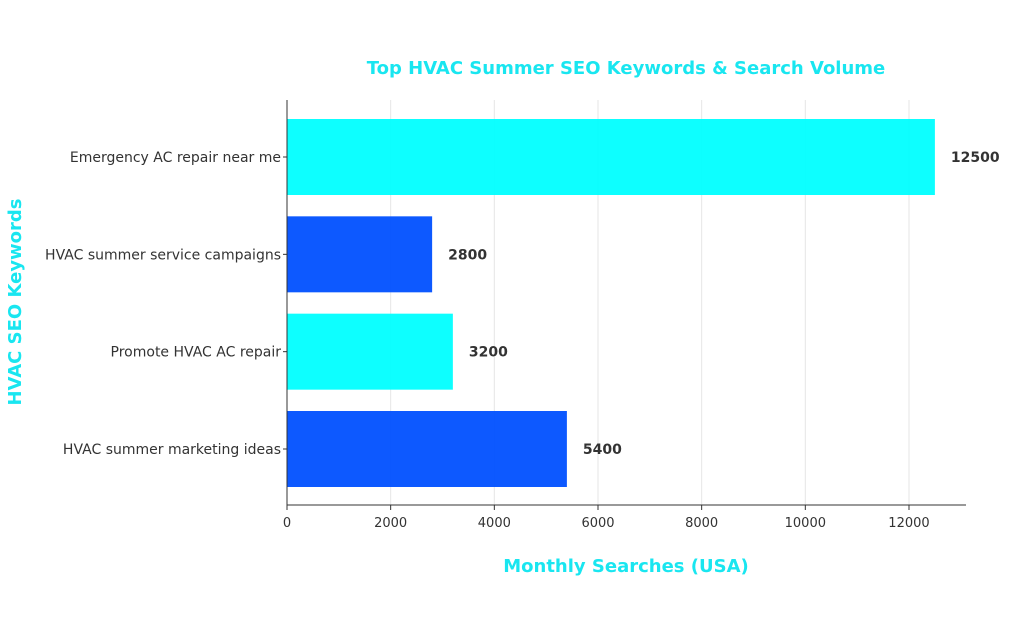 This screenshot has height=640, width=1024. What do you see at coordinates (287, 523) in the screenshot?
I see `x-tick-label-0: 0` at bounding box center [287, 523].